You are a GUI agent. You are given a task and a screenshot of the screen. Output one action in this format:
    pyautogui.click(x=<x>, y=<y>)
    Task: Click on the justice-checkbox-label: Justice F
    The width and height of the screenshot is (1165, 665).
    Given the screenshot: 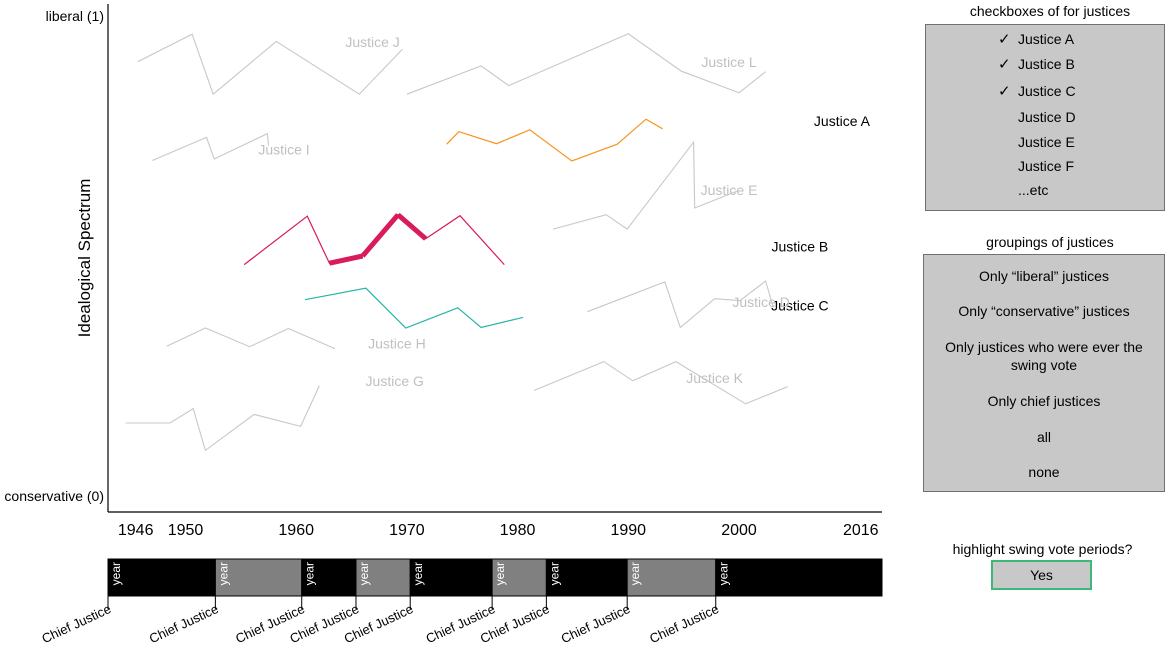 What is the action you would take?
    pyautogui.click(x=1046, y=166)
    